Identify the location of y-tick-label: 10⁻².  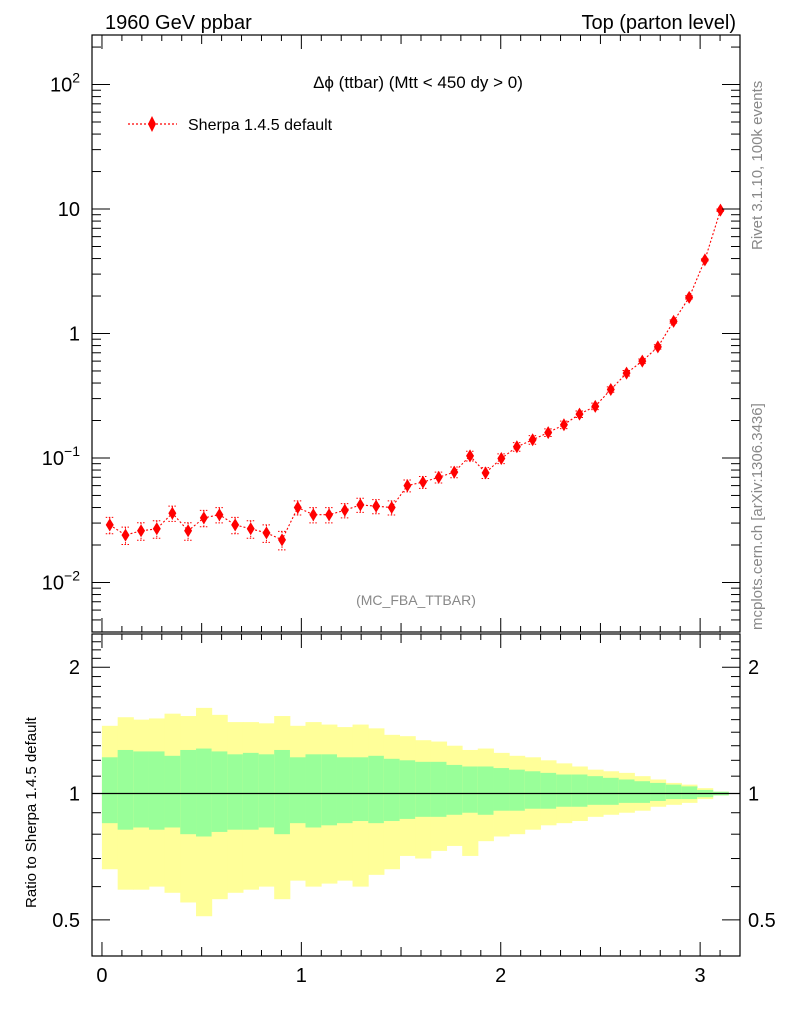
(61, 580).